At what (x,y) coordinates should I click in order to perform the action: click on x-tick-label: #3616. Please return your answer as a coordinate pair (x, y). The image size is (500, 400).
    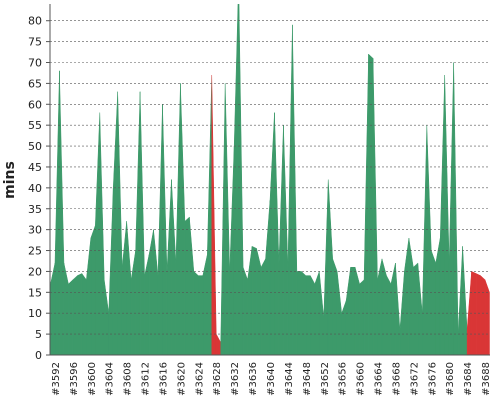
    Looking at the image, I should click on (163, 379).